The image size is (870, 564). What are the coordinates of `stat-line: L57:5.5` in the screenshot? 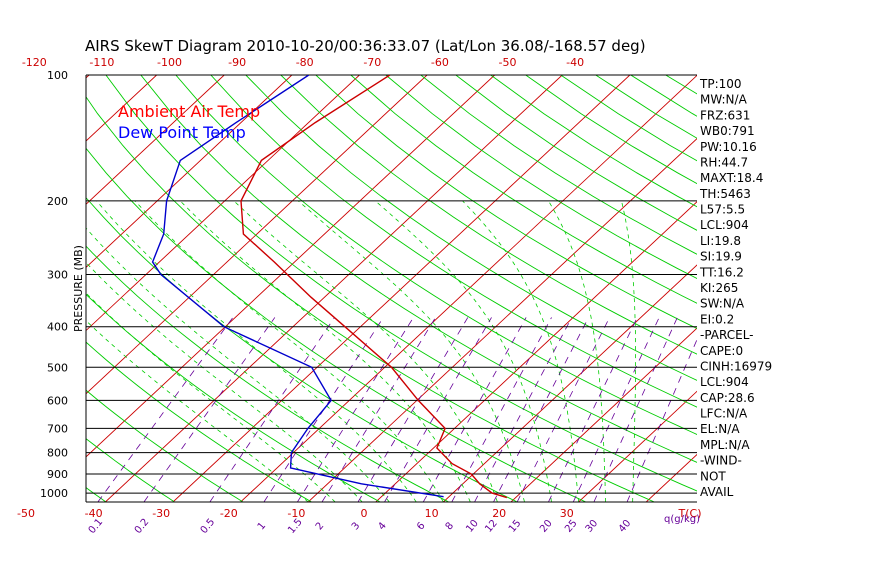 It's located at (722, 210).